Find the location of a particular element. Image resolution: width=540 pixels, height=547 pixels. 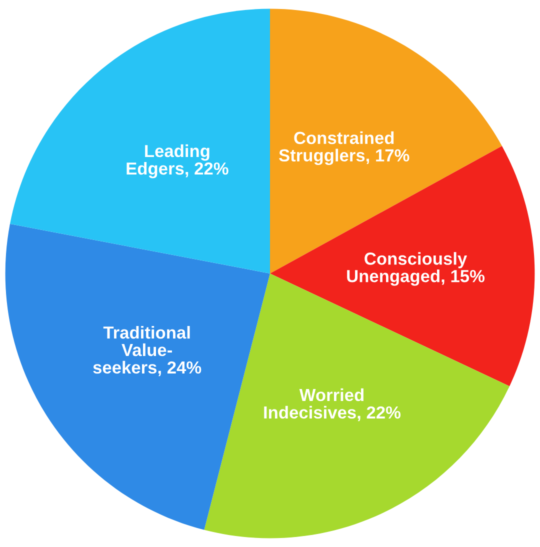

slice-label: Leading Edgers, 22% is located at coordinates (177, 161).